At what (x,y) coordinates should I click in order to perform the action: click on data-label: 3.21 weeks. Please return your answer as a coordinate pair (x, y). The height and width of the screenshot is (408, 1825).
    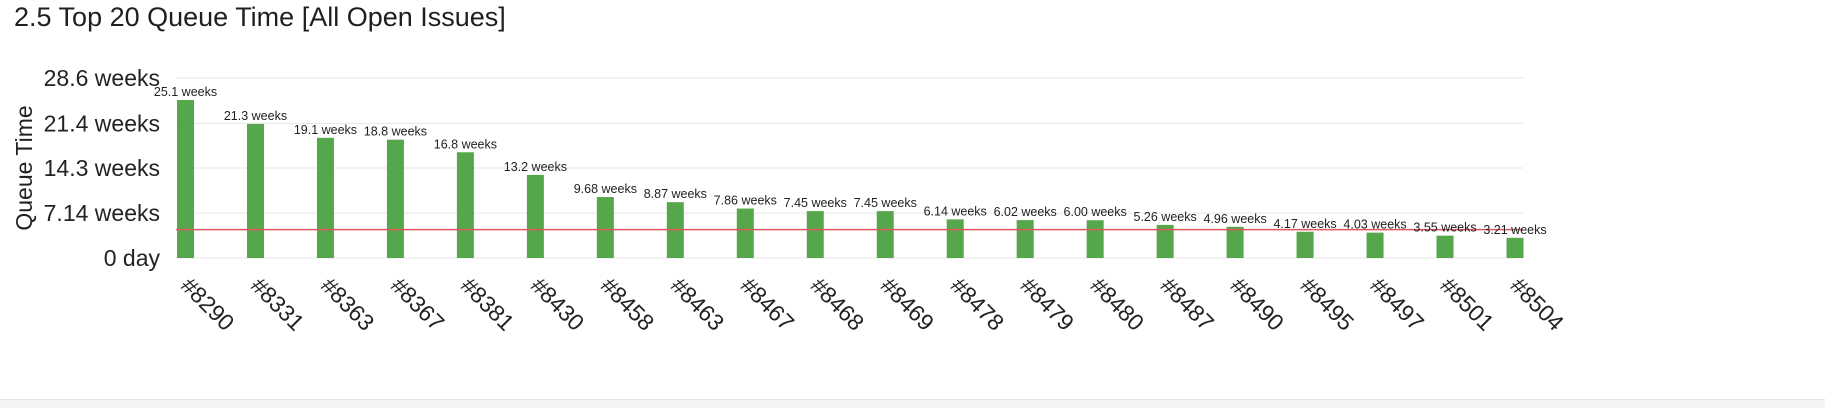
    Looking at the image, I should click on (1514, 230).